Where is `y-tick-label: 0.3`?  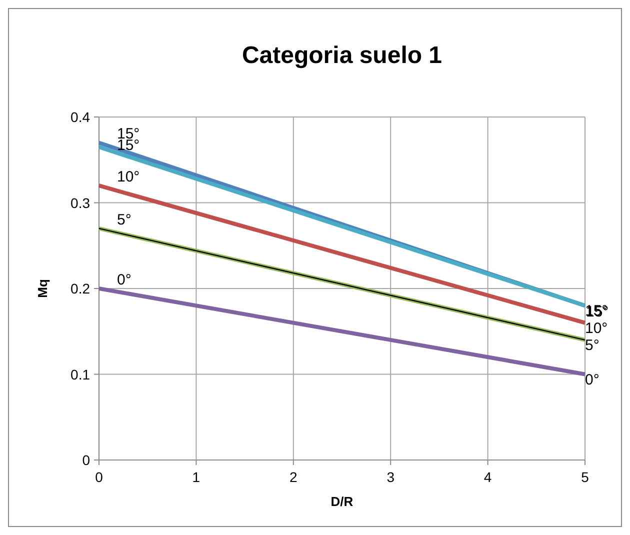 y-tick-label: 0.3 is located at coordinates (80, 202).